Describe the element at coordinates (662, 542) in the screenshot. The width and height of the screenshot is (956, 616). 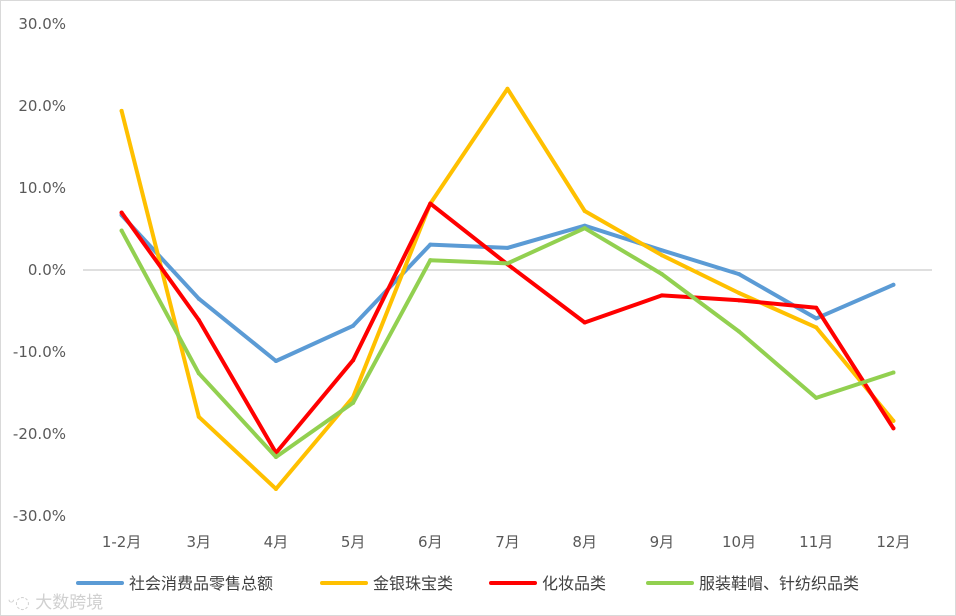
I see `x-tick-label: 9月` at that location.